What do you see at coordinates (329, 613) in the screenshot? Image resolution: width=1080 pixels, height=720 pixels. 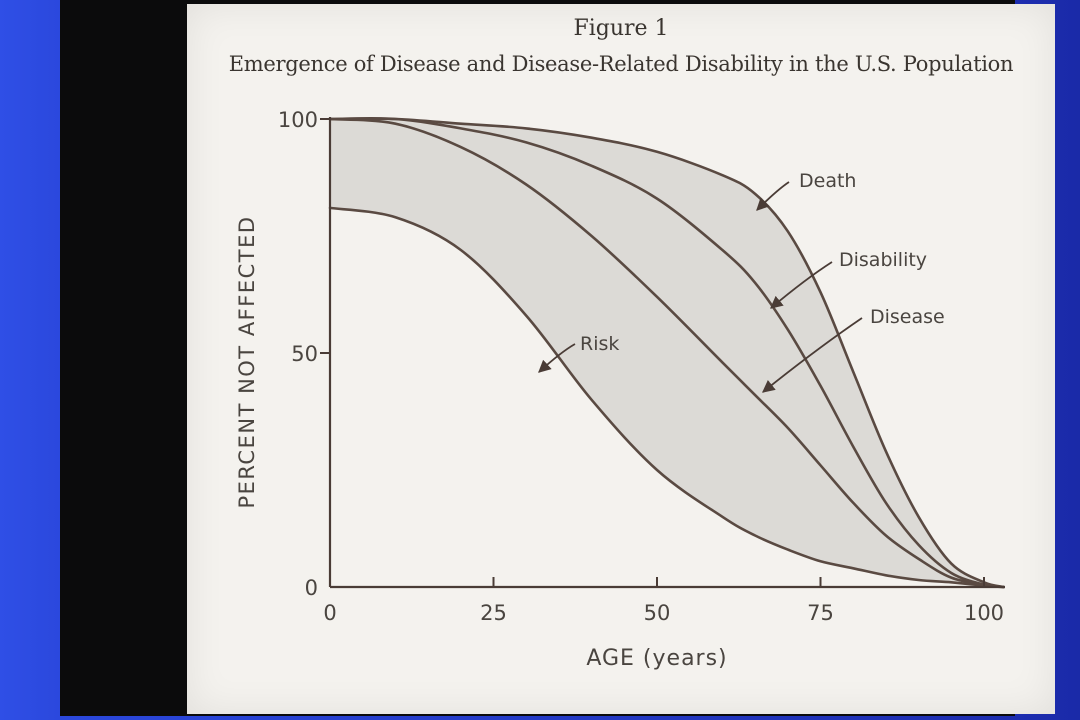 I see `x-tick-label: 0` at bounding box center [329, 613].